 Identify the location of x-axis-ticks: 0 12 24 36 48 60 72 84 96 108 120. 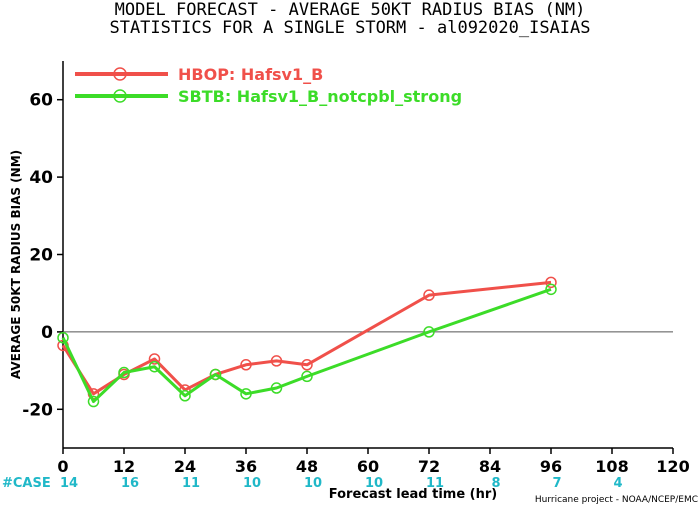
(373, 462).